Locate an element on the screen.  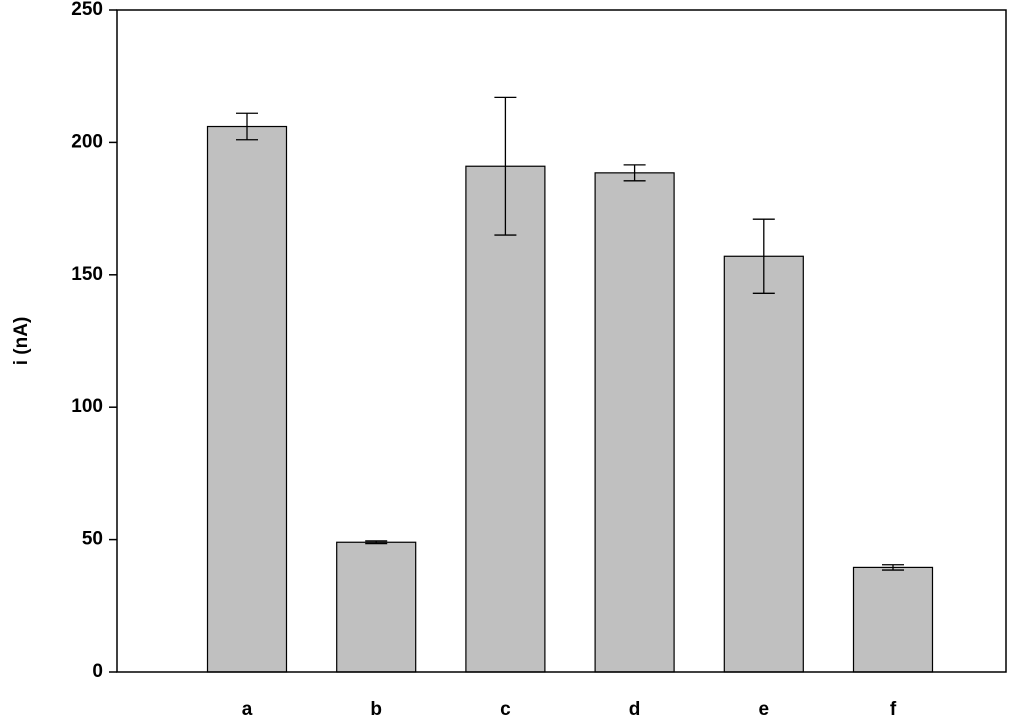
y-tick-label: 50 is located at coordinates (92, 539).